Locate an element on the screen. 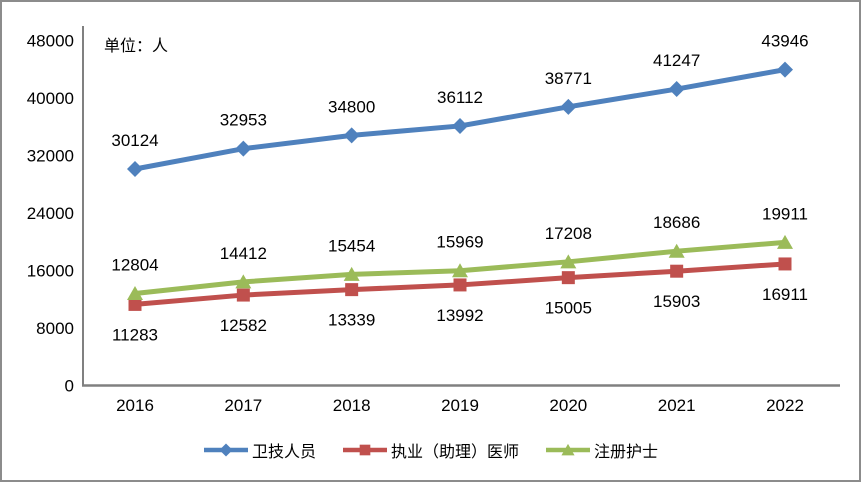 Image resolution: width=861 pixels, height=482 pixels. marker-health-technicians-2017 is located at coordinates (243, 148).